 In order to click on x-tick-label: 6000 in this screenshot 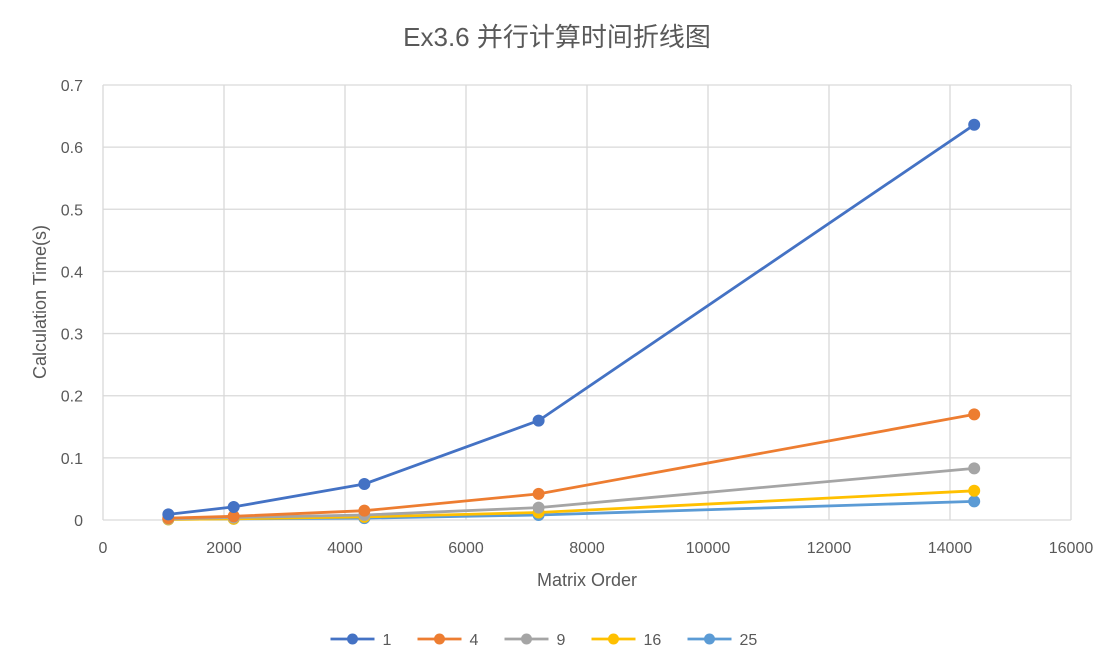, I will do `click(466, 548)`.